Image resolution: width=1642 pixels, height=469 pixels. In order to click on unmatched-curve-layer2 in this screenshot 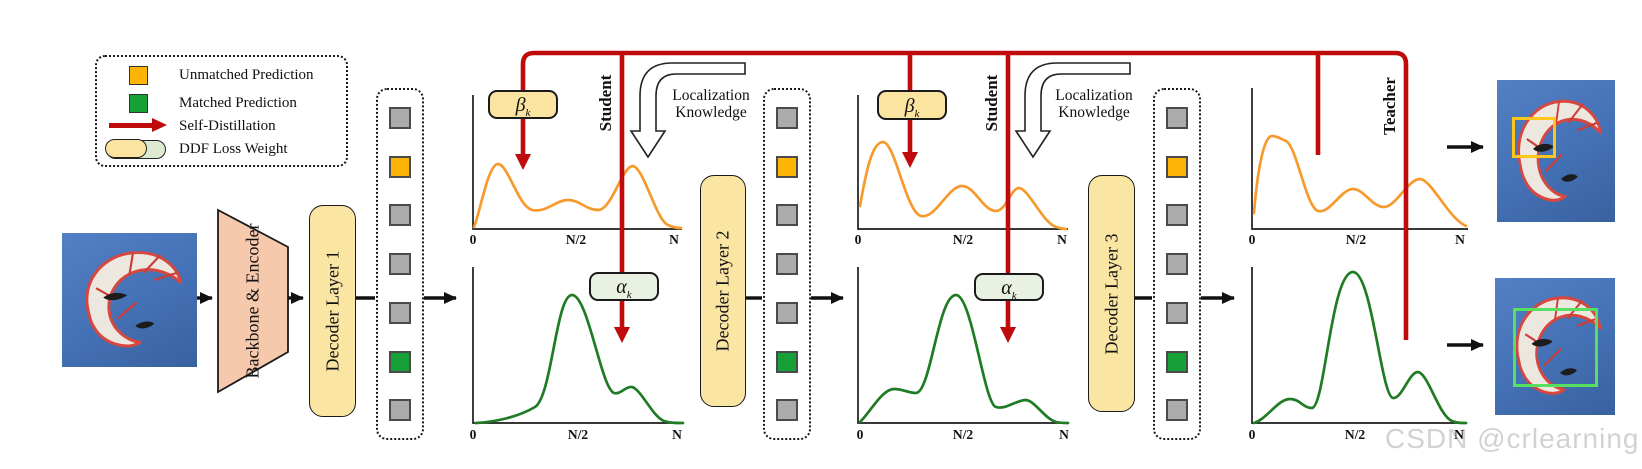, I will do `click(963, 185)`.